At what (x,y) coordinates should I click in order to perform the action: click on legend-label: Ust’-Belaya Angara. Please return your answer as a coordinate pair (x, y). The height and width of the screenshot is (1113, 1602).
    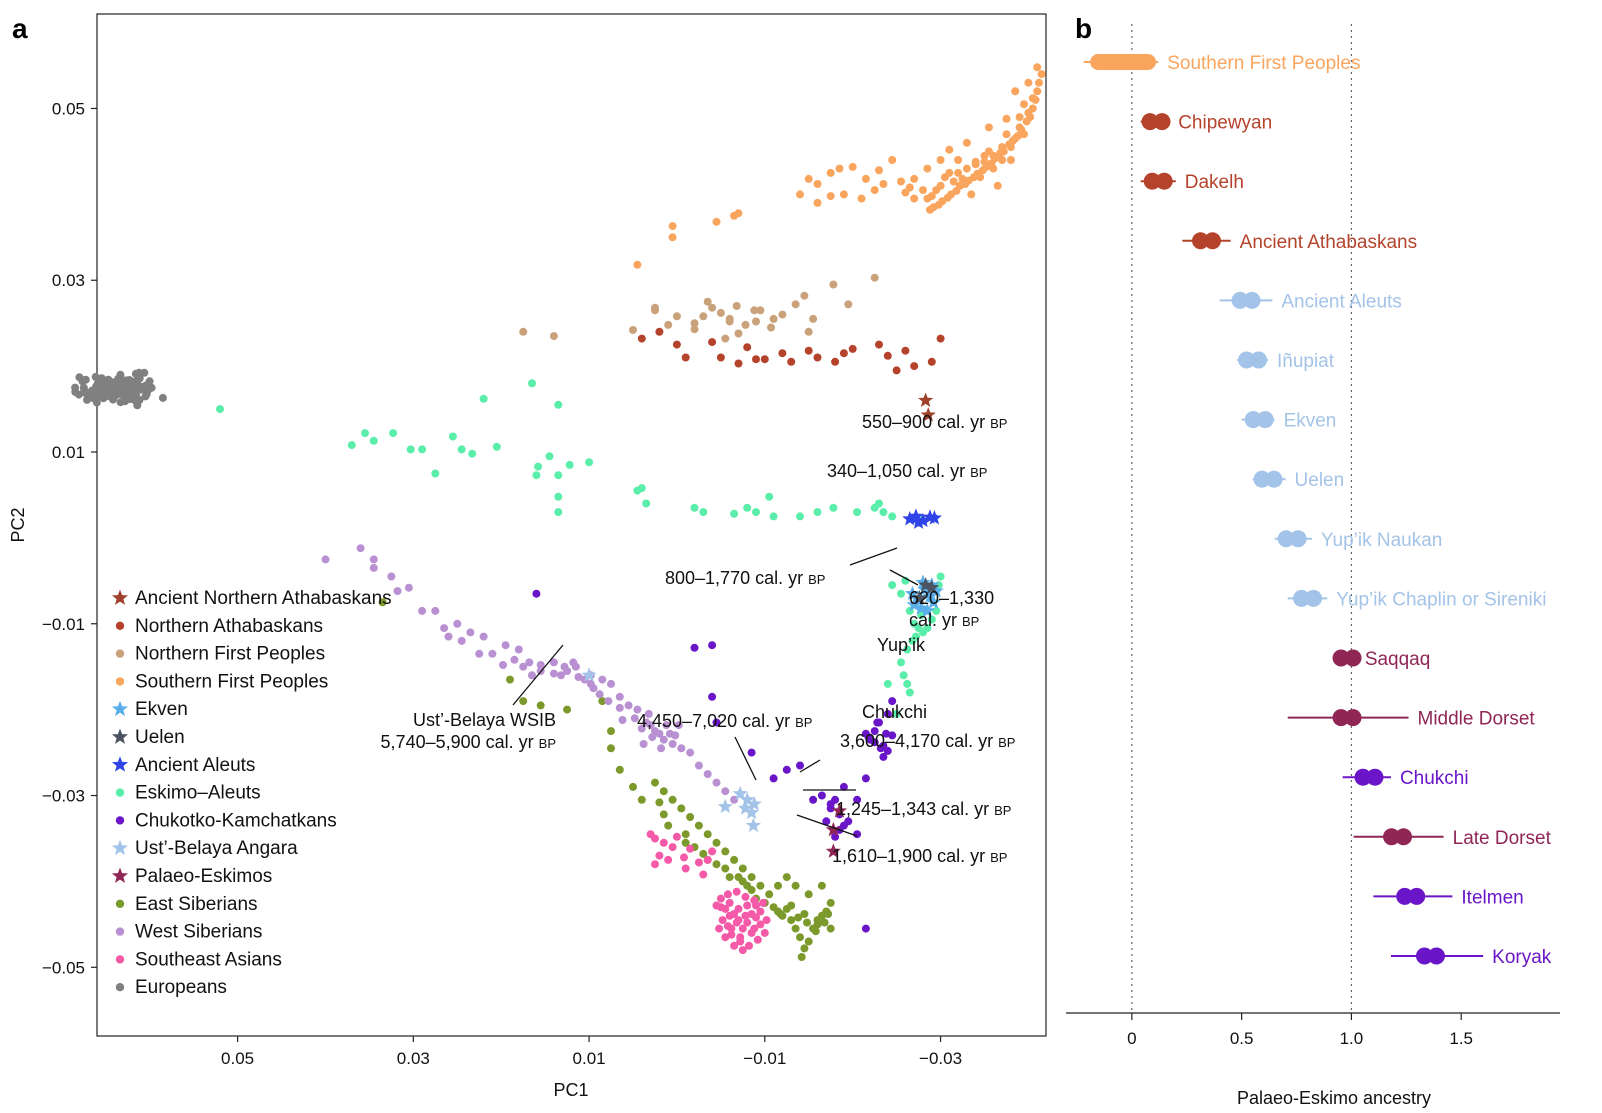
    Looking at the image, I should click on (216, 848).